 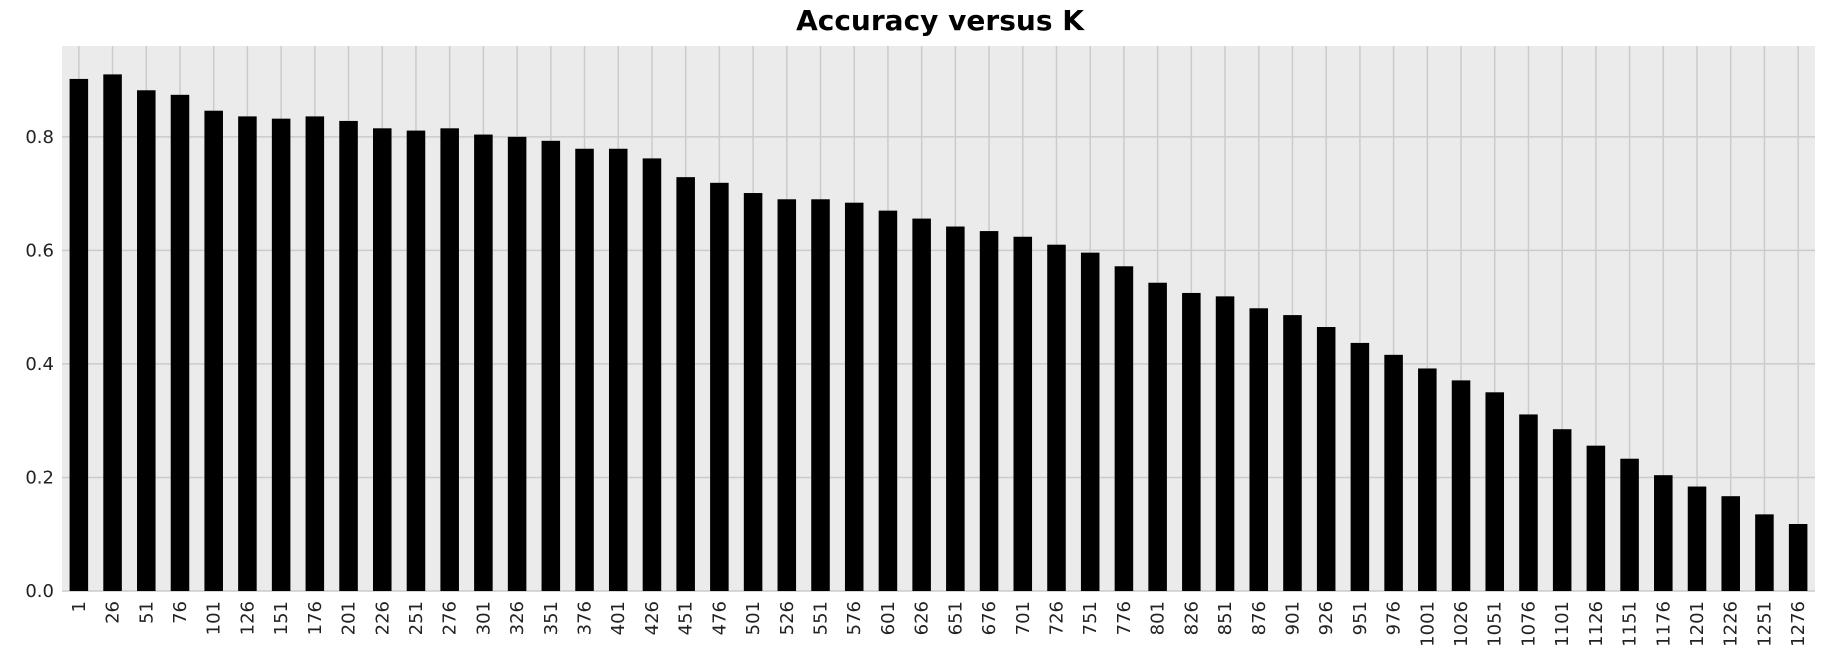 What do you see at coordinates (1259, 618) in the screenshot?
I see `x-tick-label: 876` at bounding box center [1259, 618].